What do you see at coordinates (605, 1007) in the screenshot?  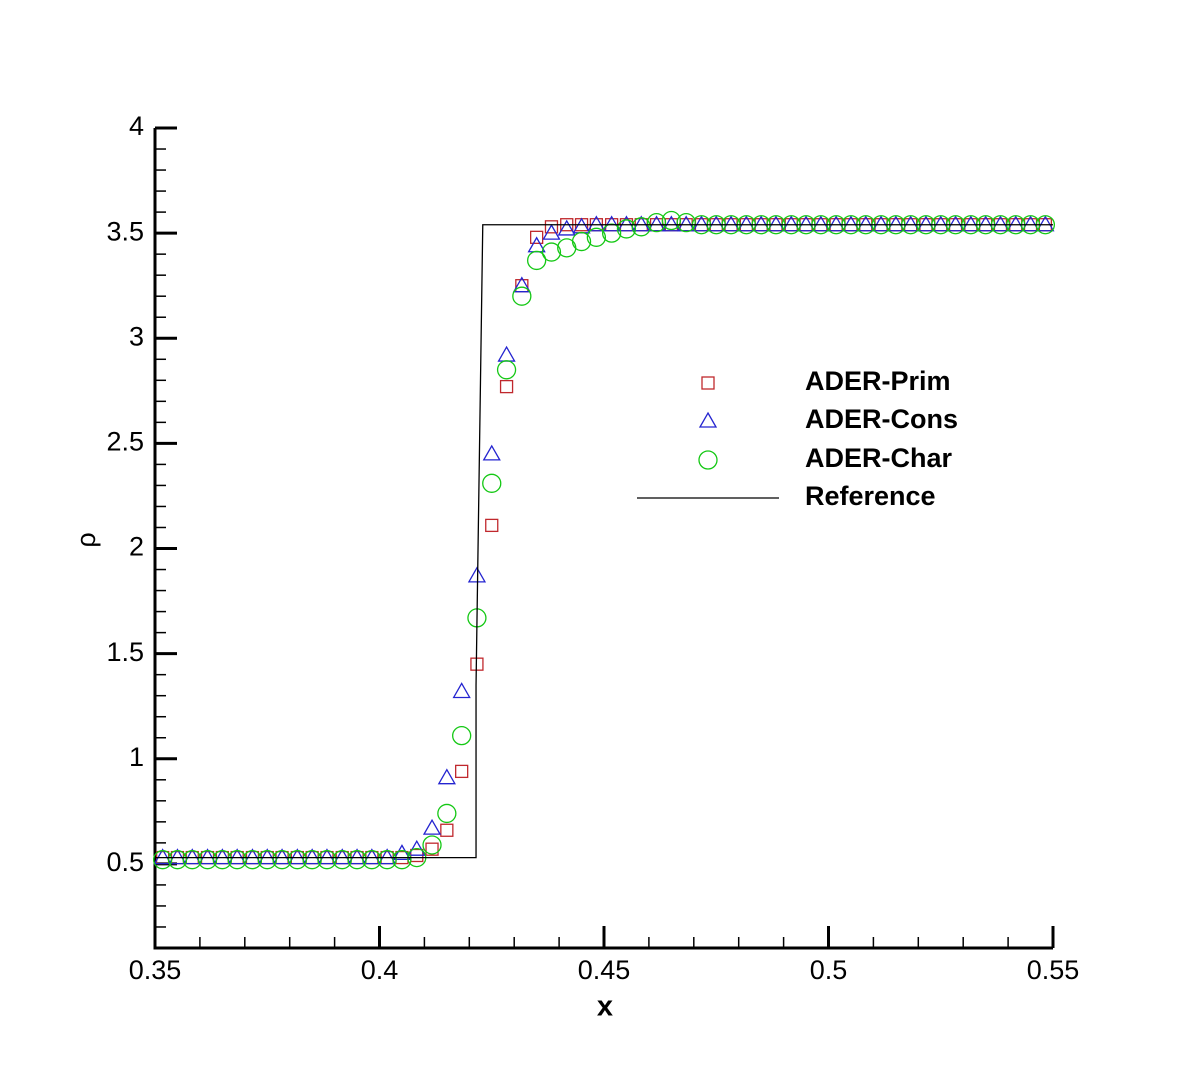 I see `x-axis-label: x` at bounding box center [605, 1007].